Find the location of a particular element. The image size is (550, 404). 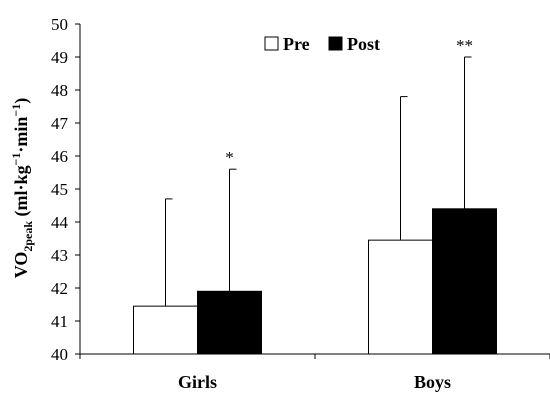

y-tick-label: 45 is located at coordinates (59, 189).